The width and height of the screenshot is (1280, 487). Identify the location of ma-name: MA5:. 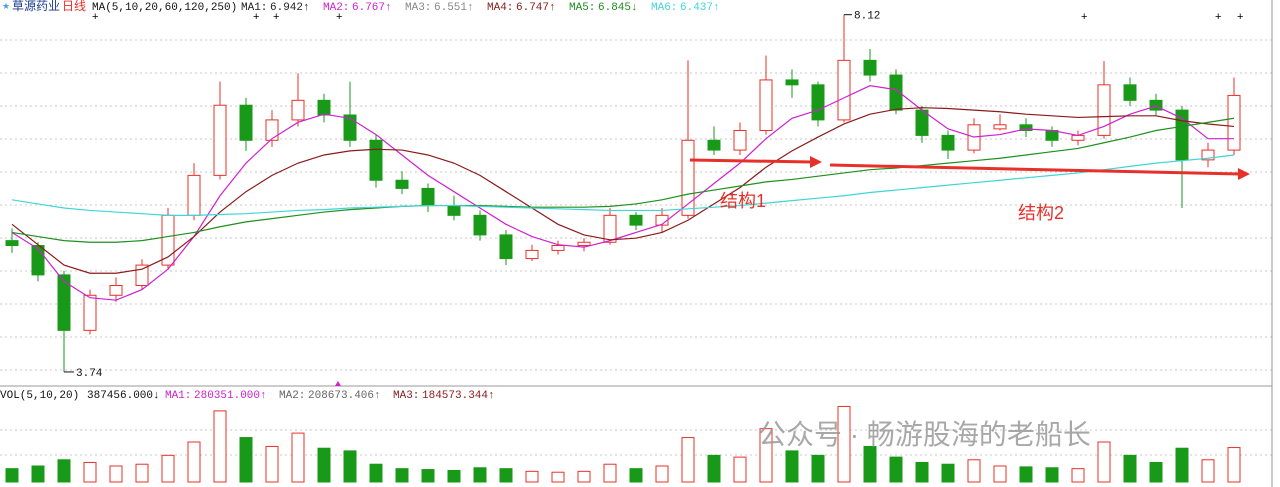
(582, 8).